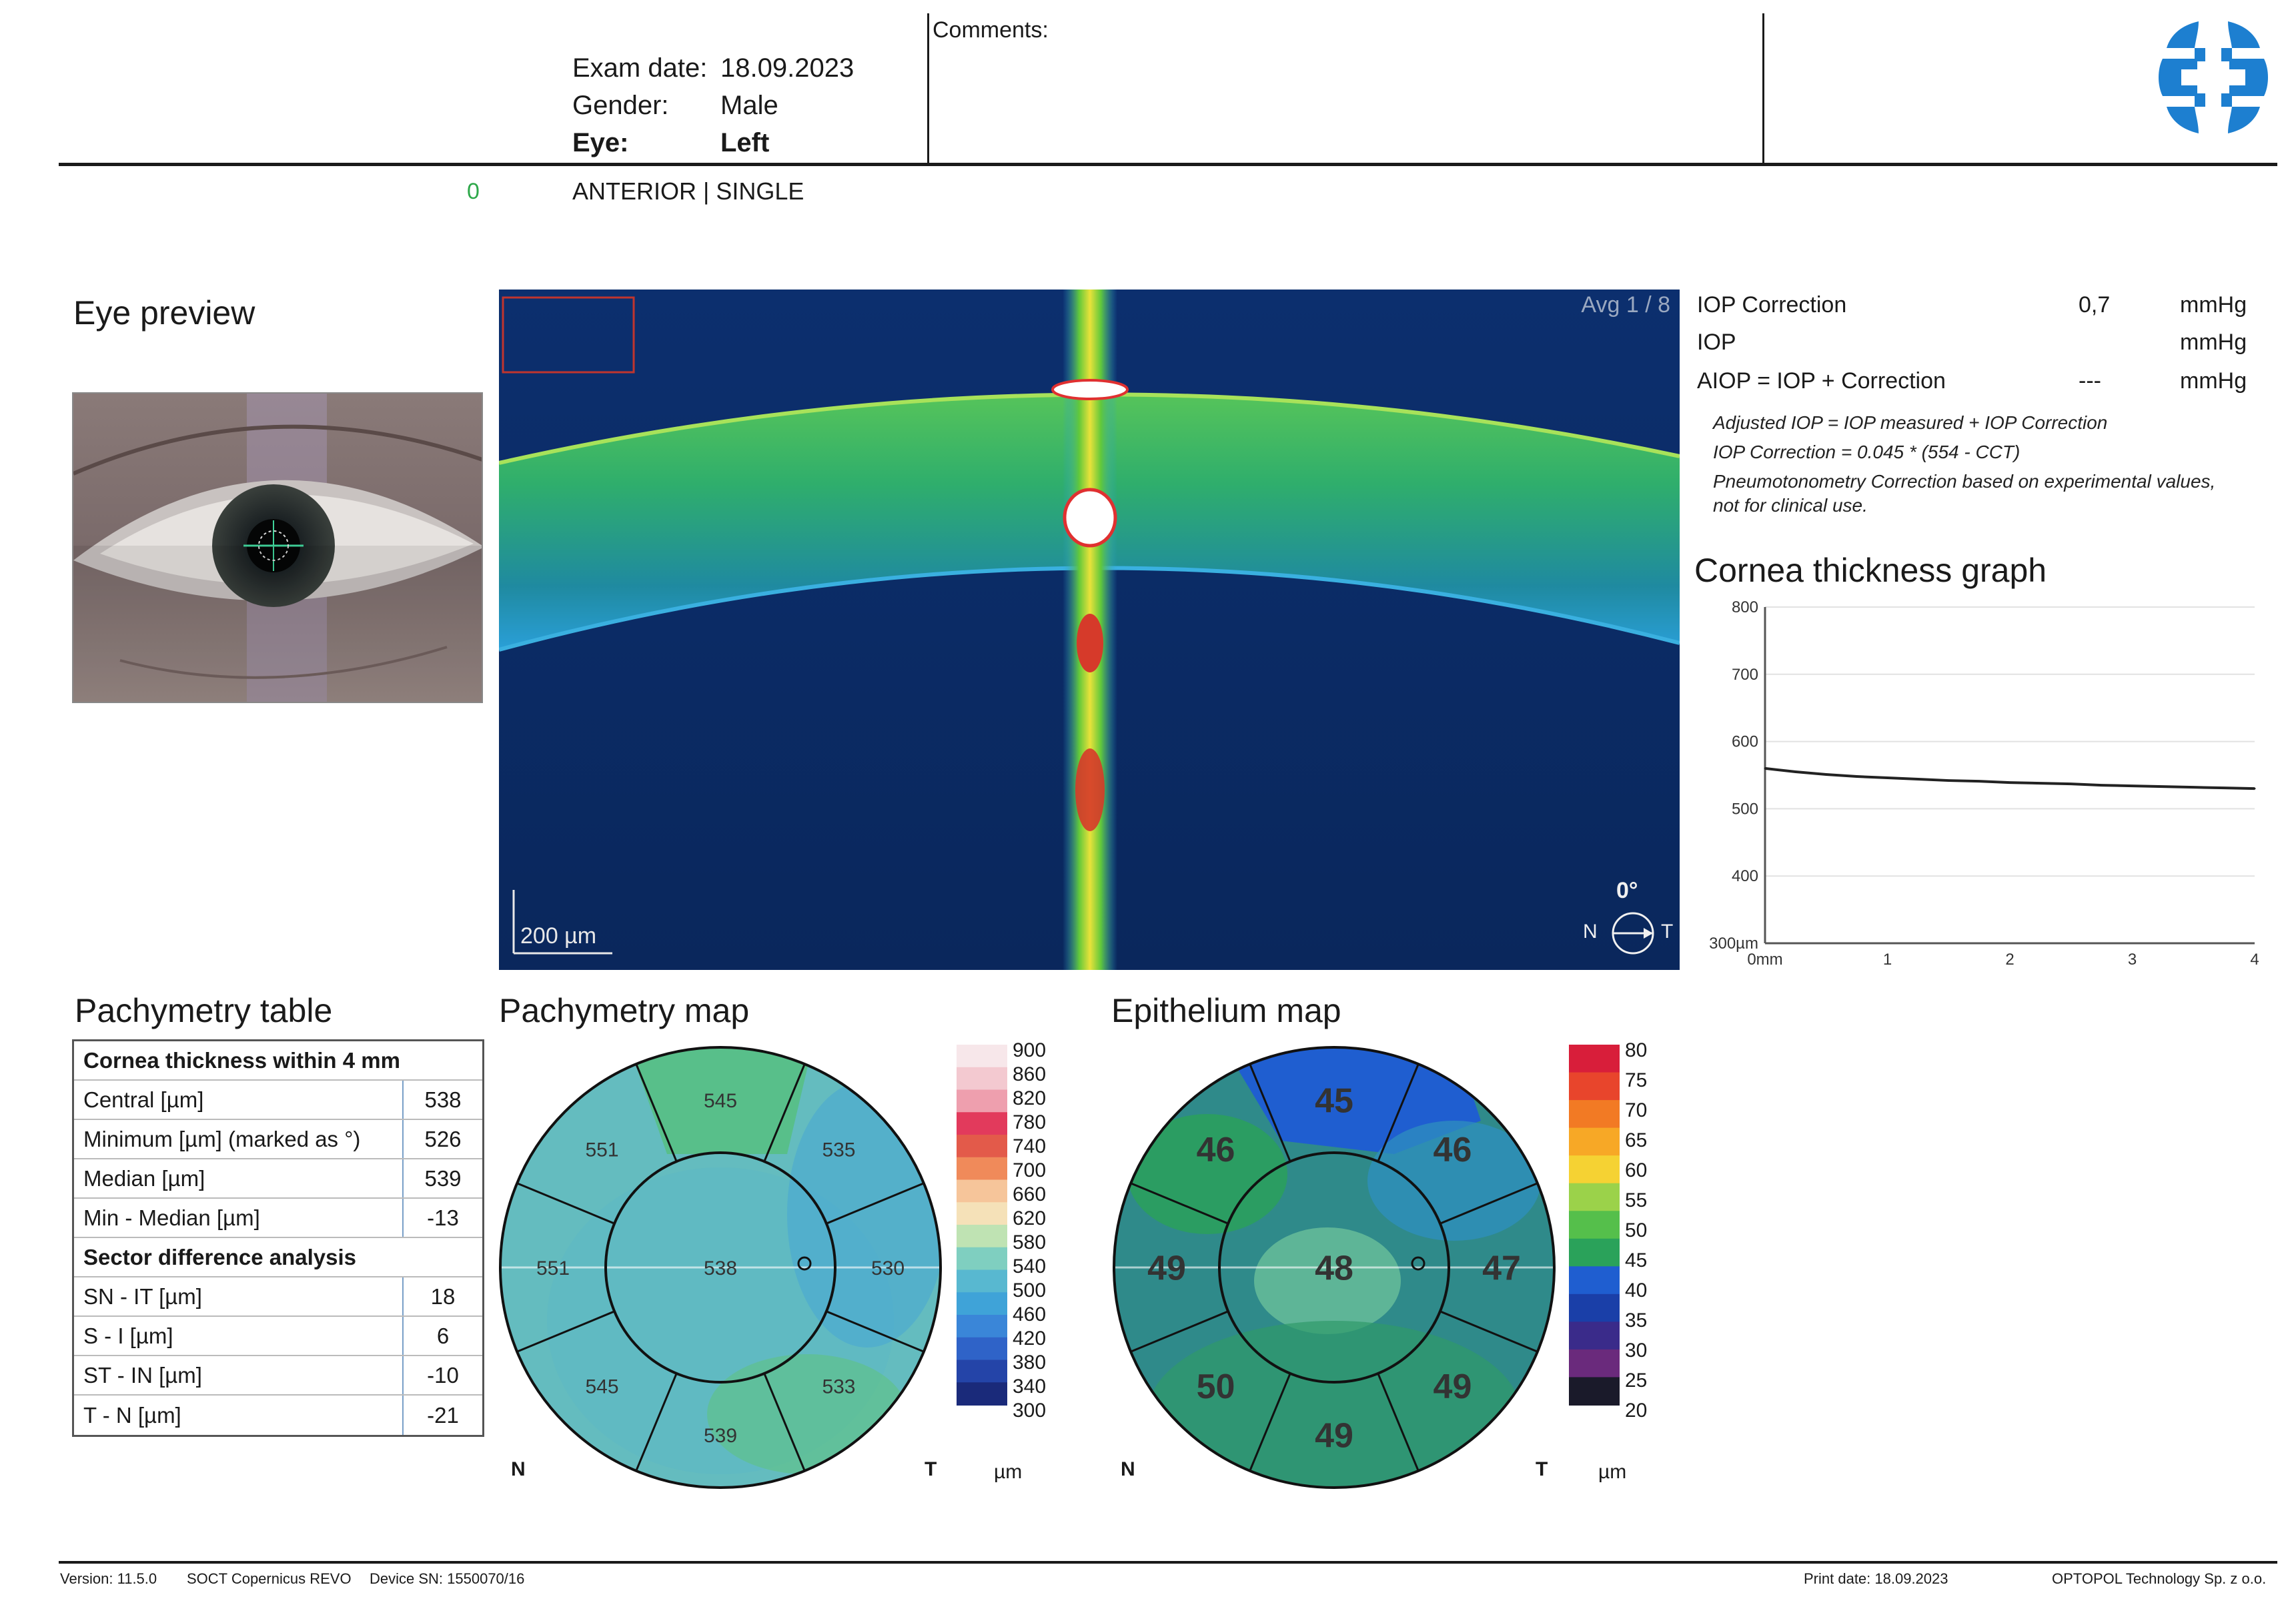  Describe the element at coordinates (1636, 1411) in the screenshot. I see `colorbar-label: 20` at that location.